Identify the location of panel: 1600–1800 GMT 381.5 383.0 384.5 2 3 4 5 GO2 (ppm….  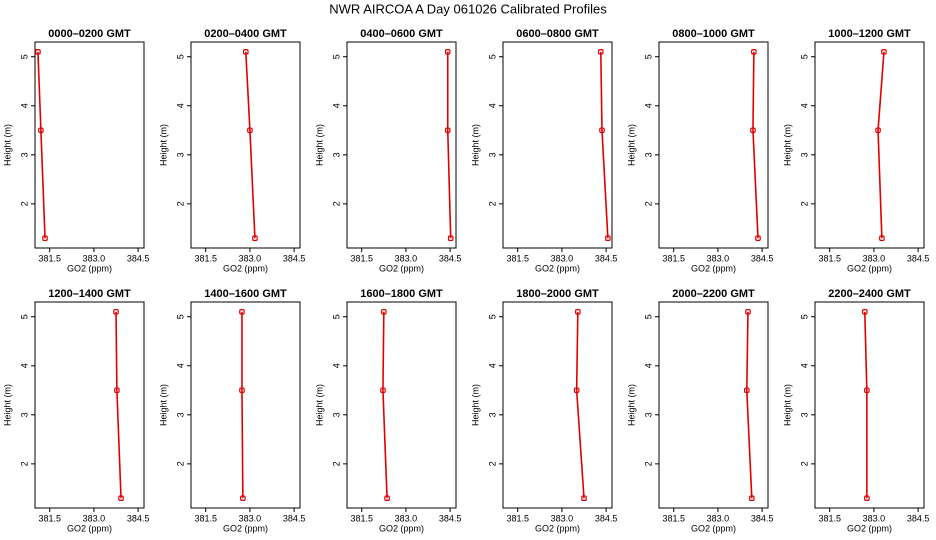
(387, 410).